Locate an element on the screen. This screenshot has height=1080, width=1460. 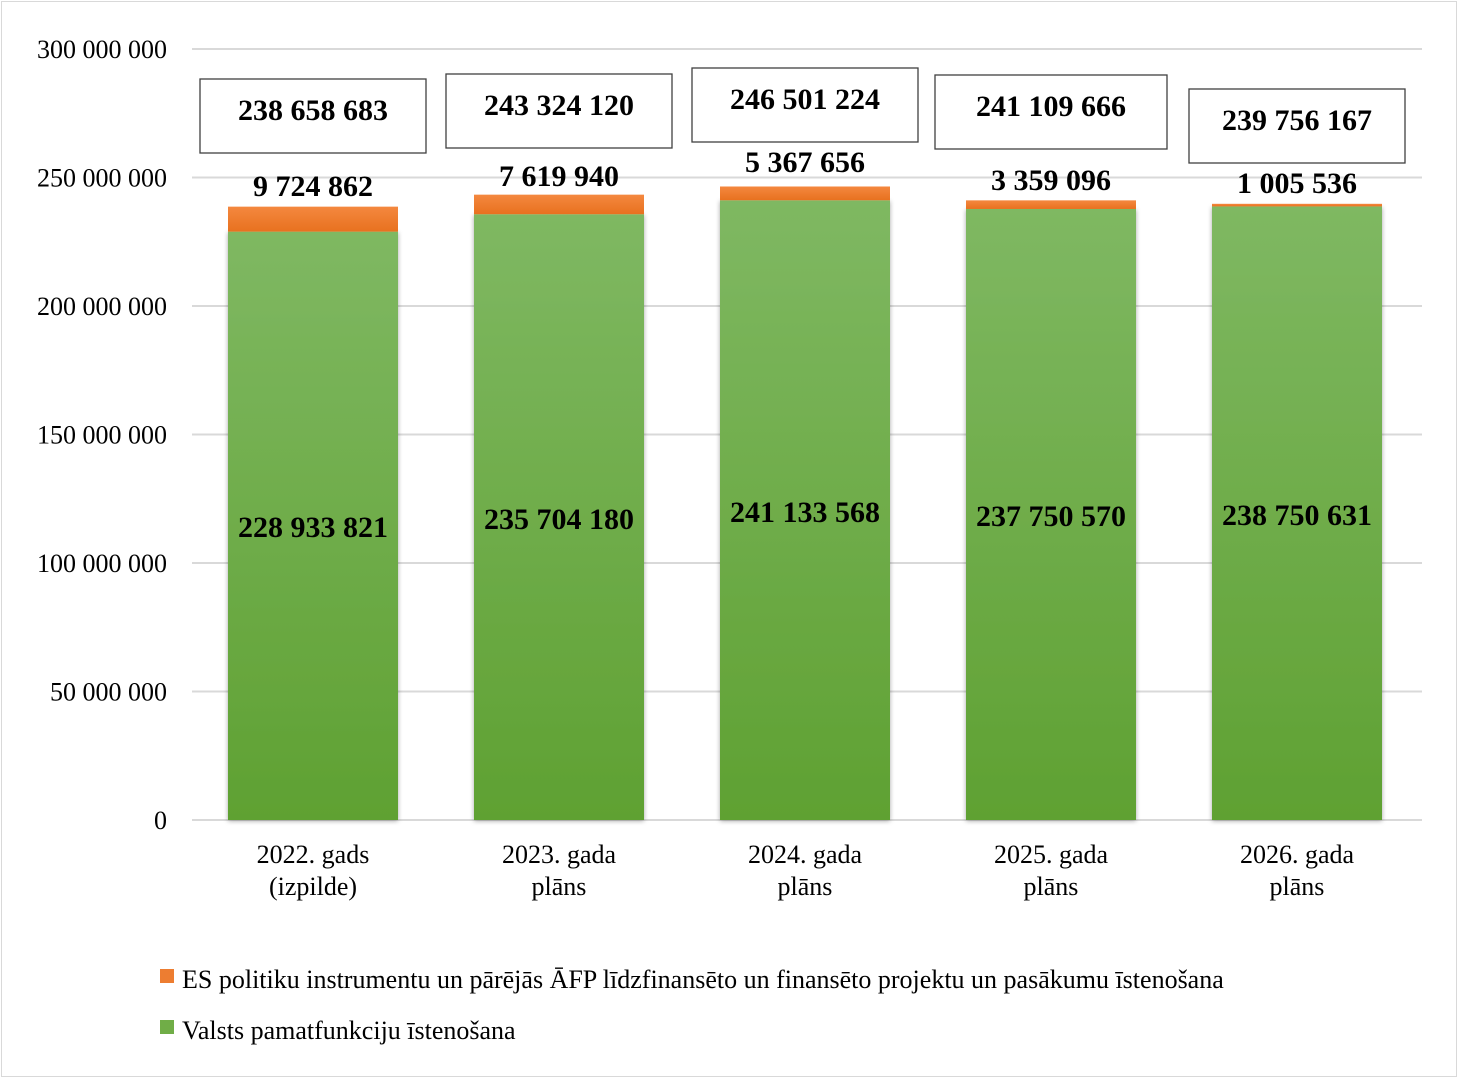
data-label-valsts: 241 133 568 is located at coordinates (805, 512).